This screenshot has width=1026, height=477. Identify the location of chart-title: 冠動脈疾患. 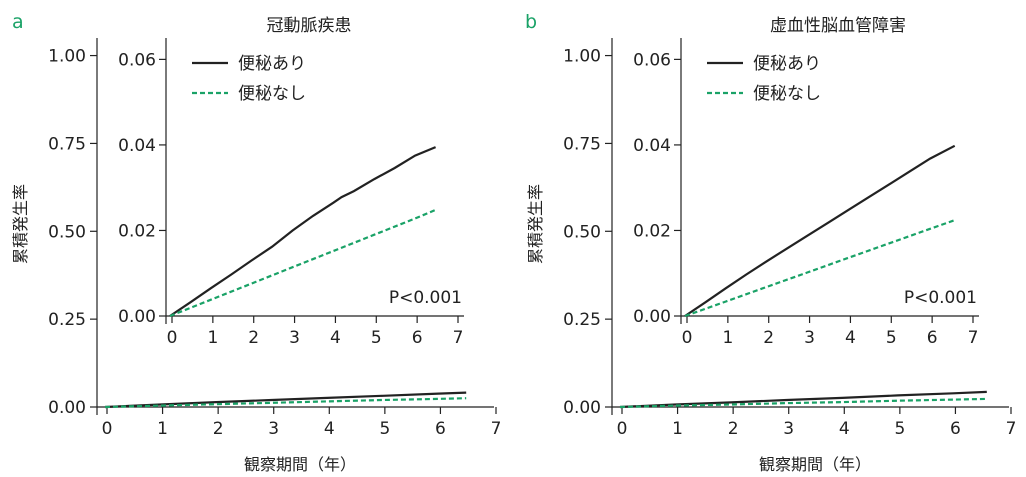
(309, 26).